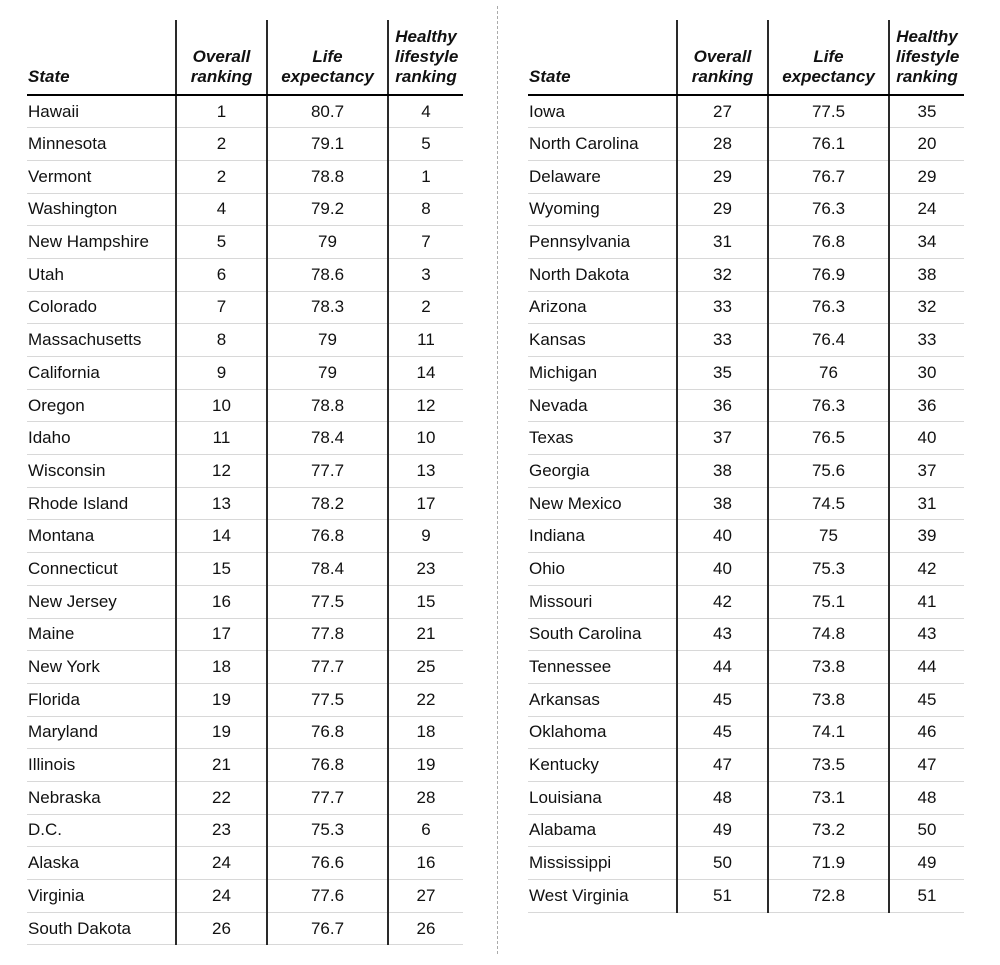 The width and height of the screenshot is (1000, 965). Describe the element at coordinates (101, 667) in the screenshot. I see `state-cell: New York` at that location.